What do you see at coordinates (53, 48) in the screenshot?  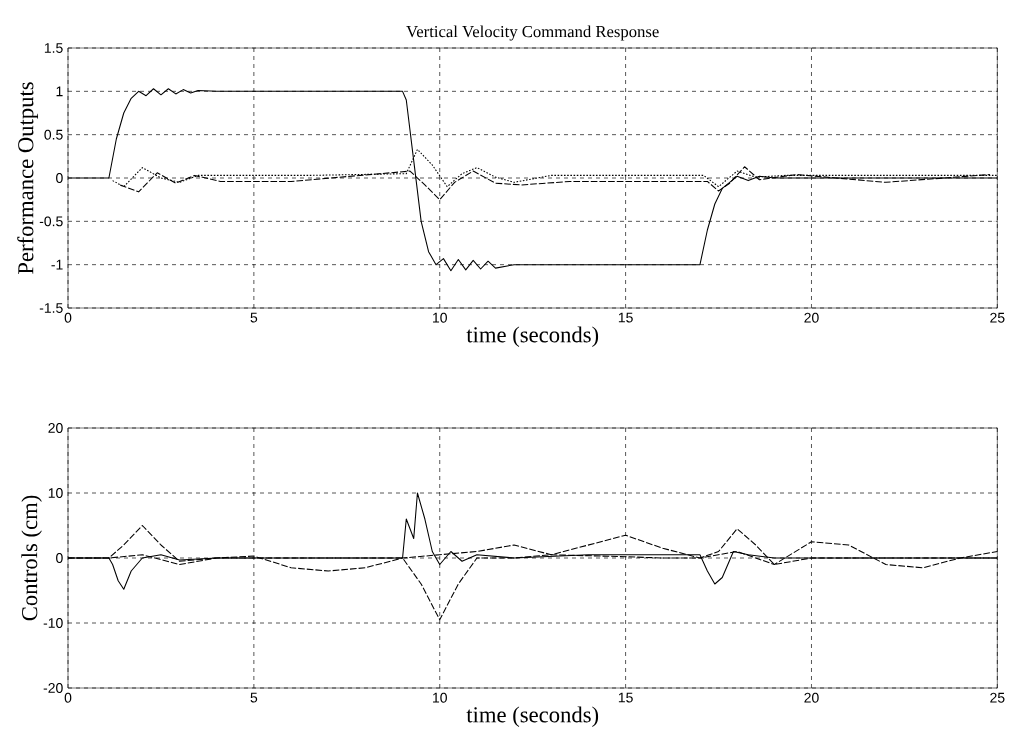 I see `y-tick-label: 1.5` at bounding box center [53, 48].